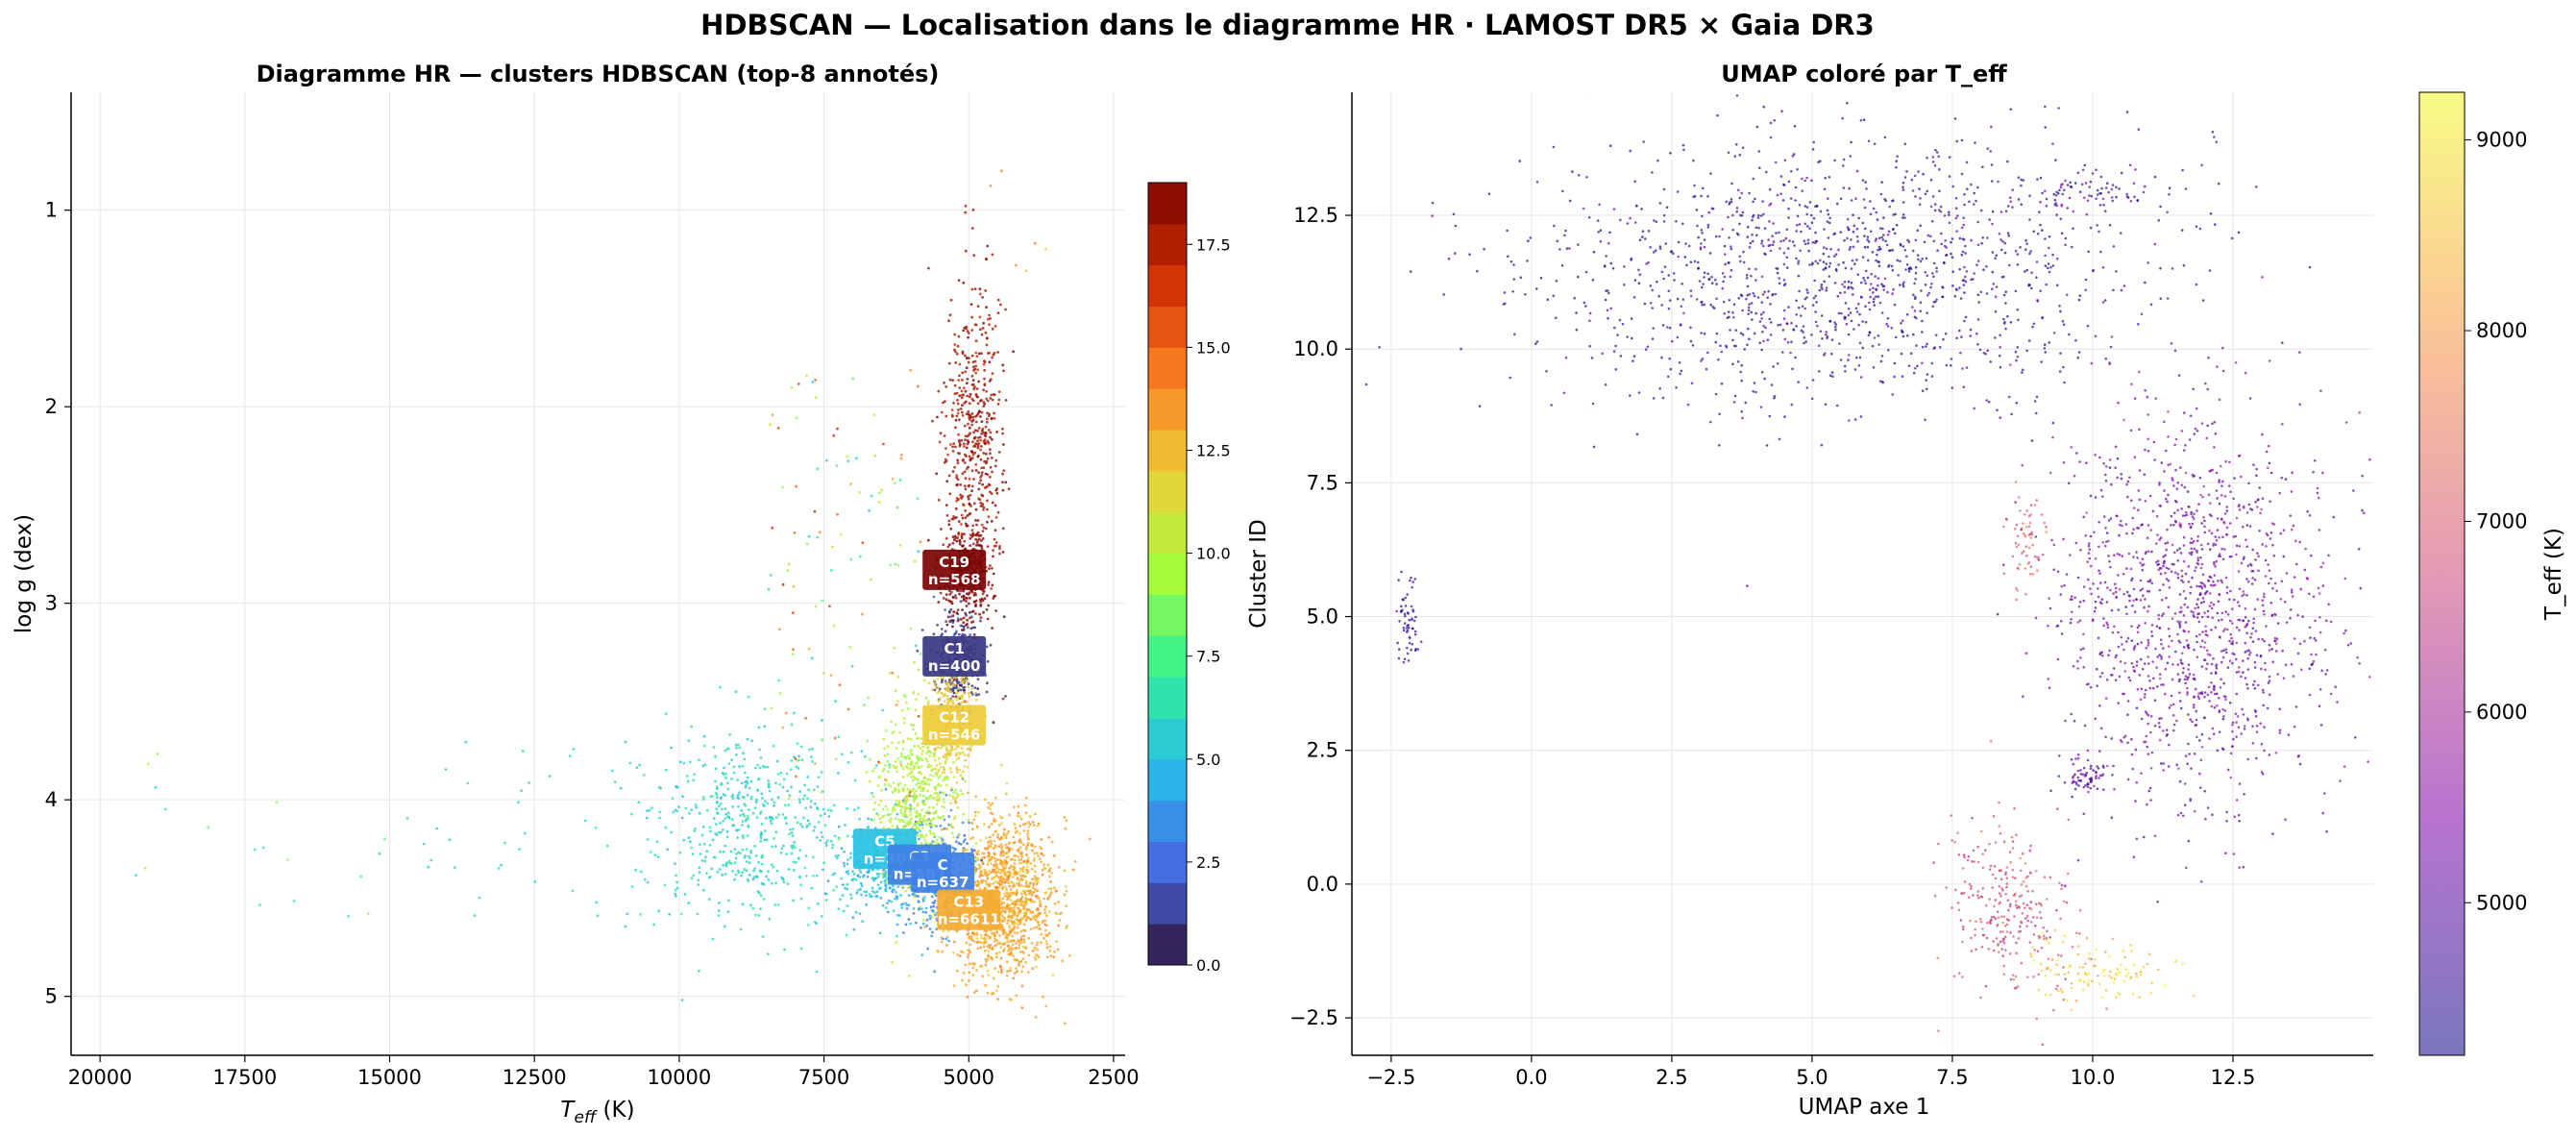 The image size is (2576, 1137). I want to click on hr-xtick-label: 17500, so click(244, 1077).